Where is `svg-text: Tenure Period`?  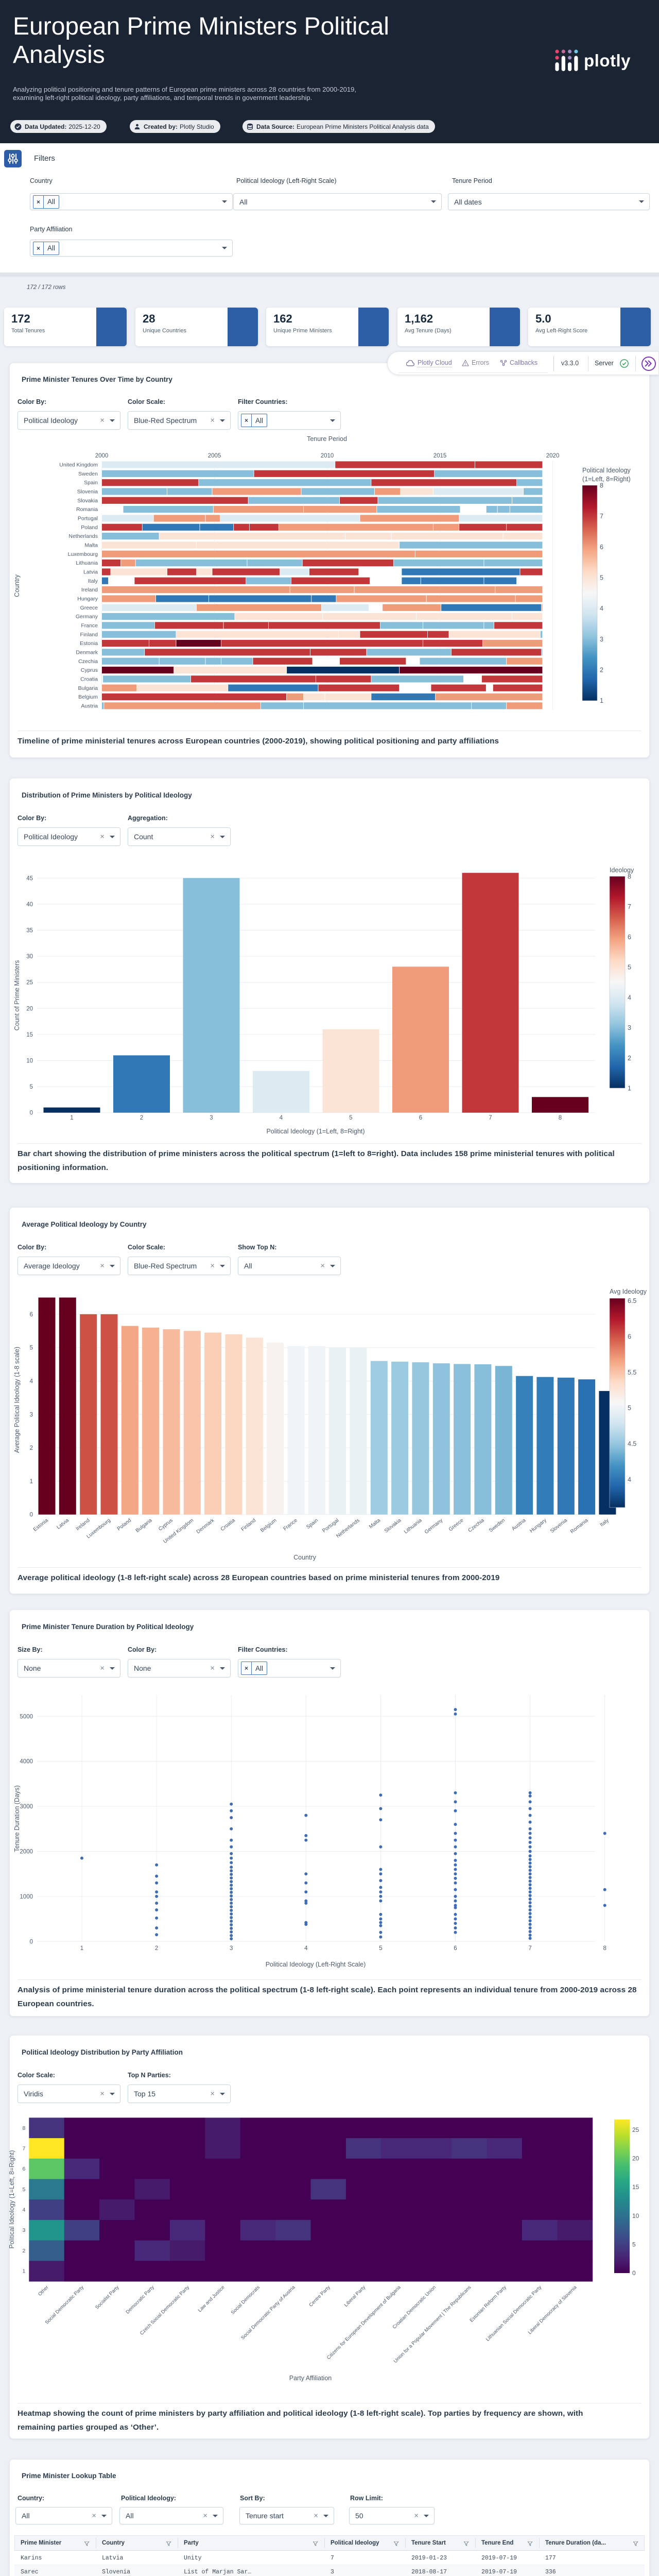 svg-text: Tenure Period is located at coordinates (327, 439).